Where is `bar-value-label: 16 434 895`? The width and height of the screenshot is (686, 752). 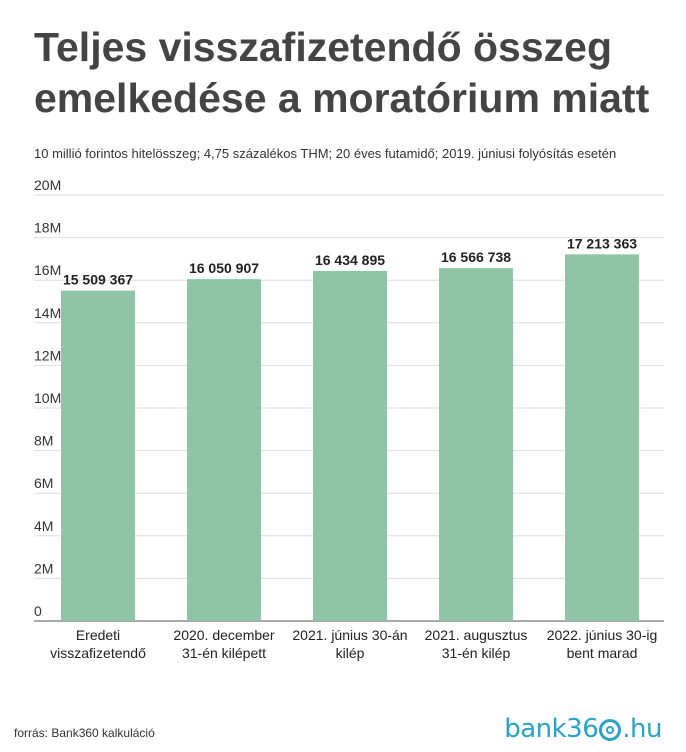
bar-value-label: 16 434 895 is located at coordinates (350, 260).